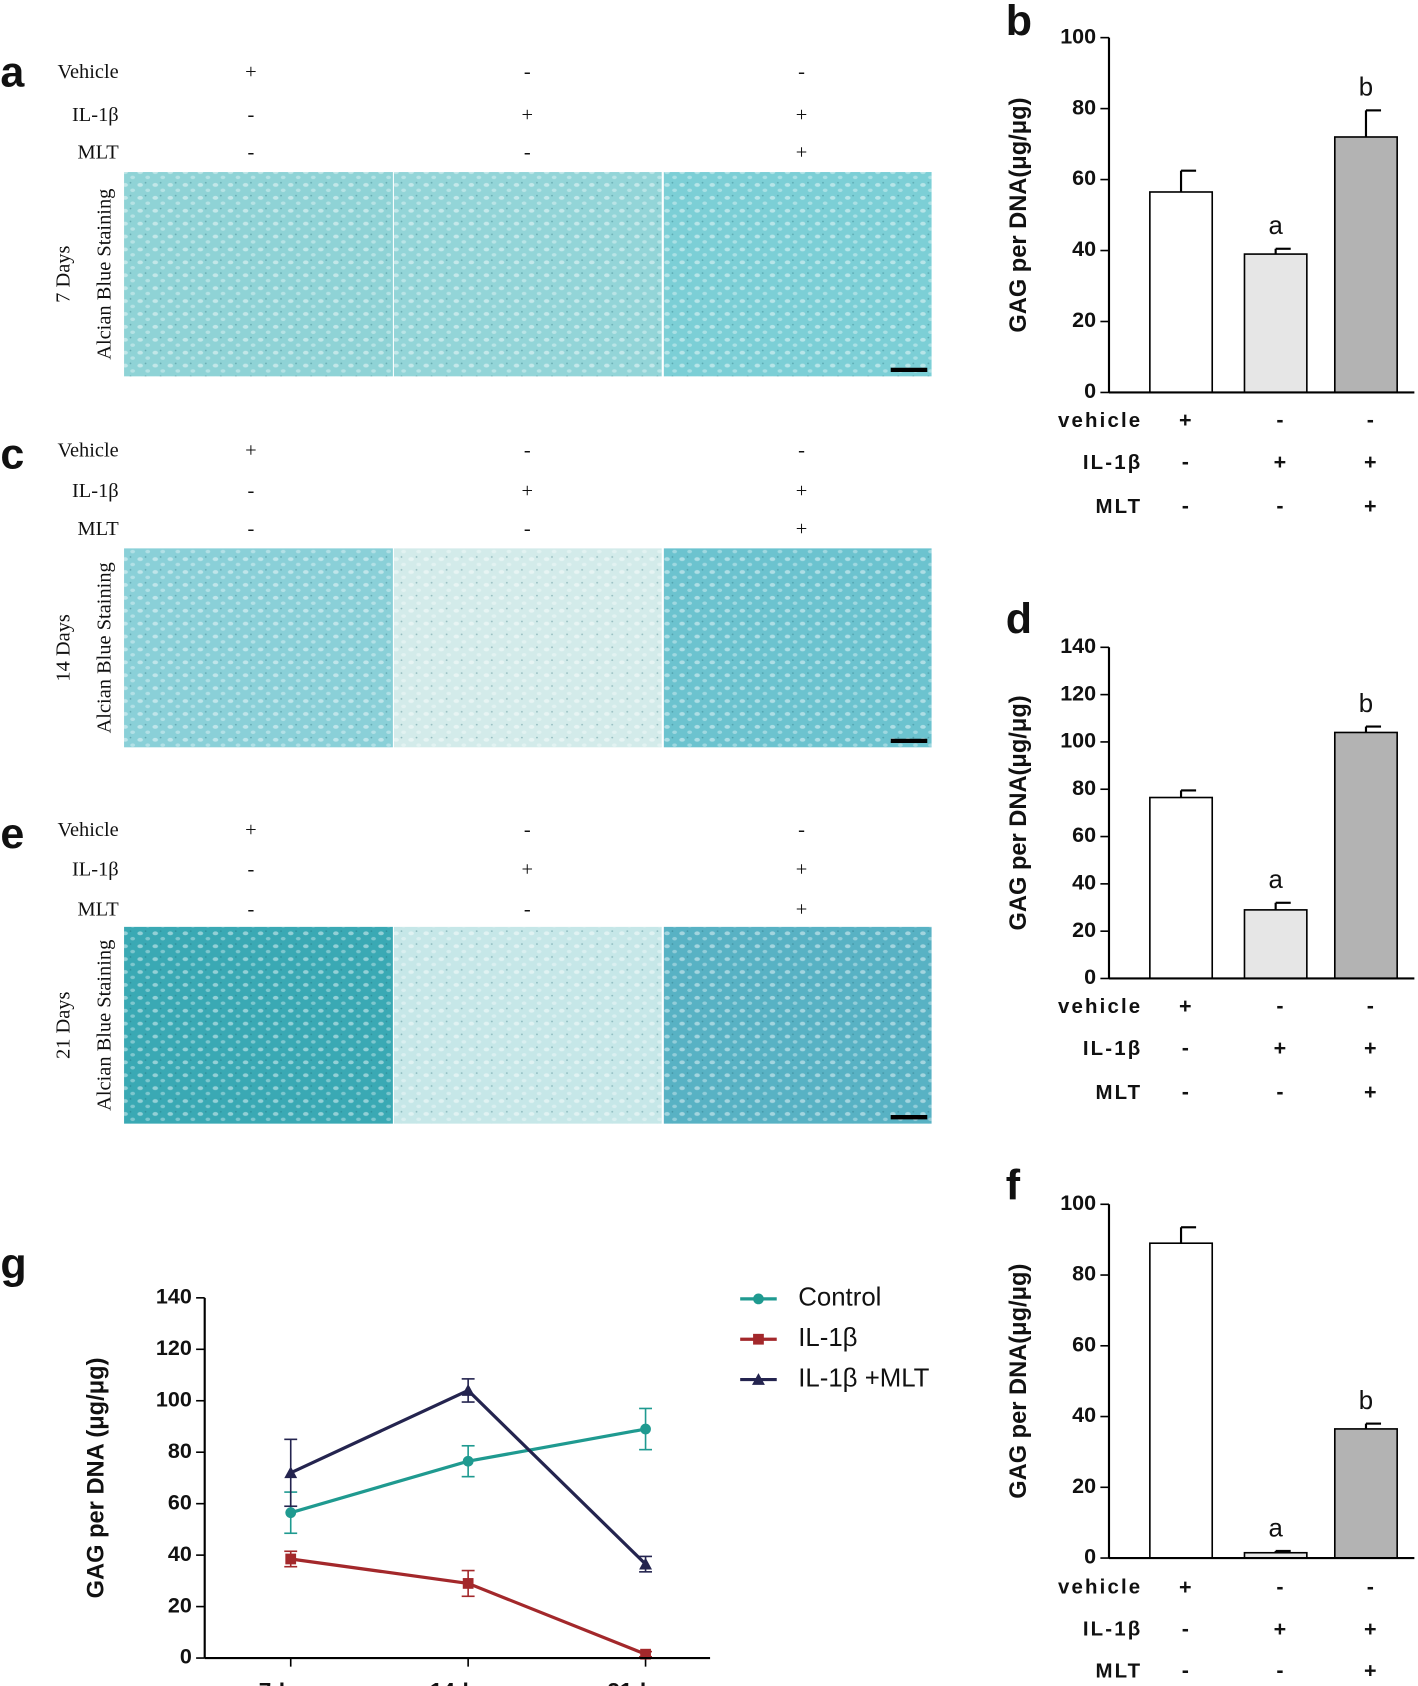 The image size is (1418, 1686). What do you see at coordinates (1013, 1186) in the screenshot?
I see `panel-label: f` at bounding box center [1013, 1186].